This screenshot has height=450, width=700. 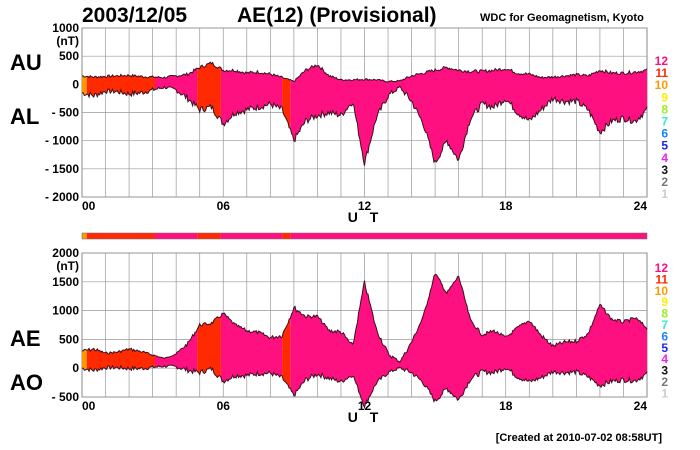 What do you see at coordinates (25, 338) in the screenshot?
I see `series-label-ae: AE` at bounding box center [25, 338].